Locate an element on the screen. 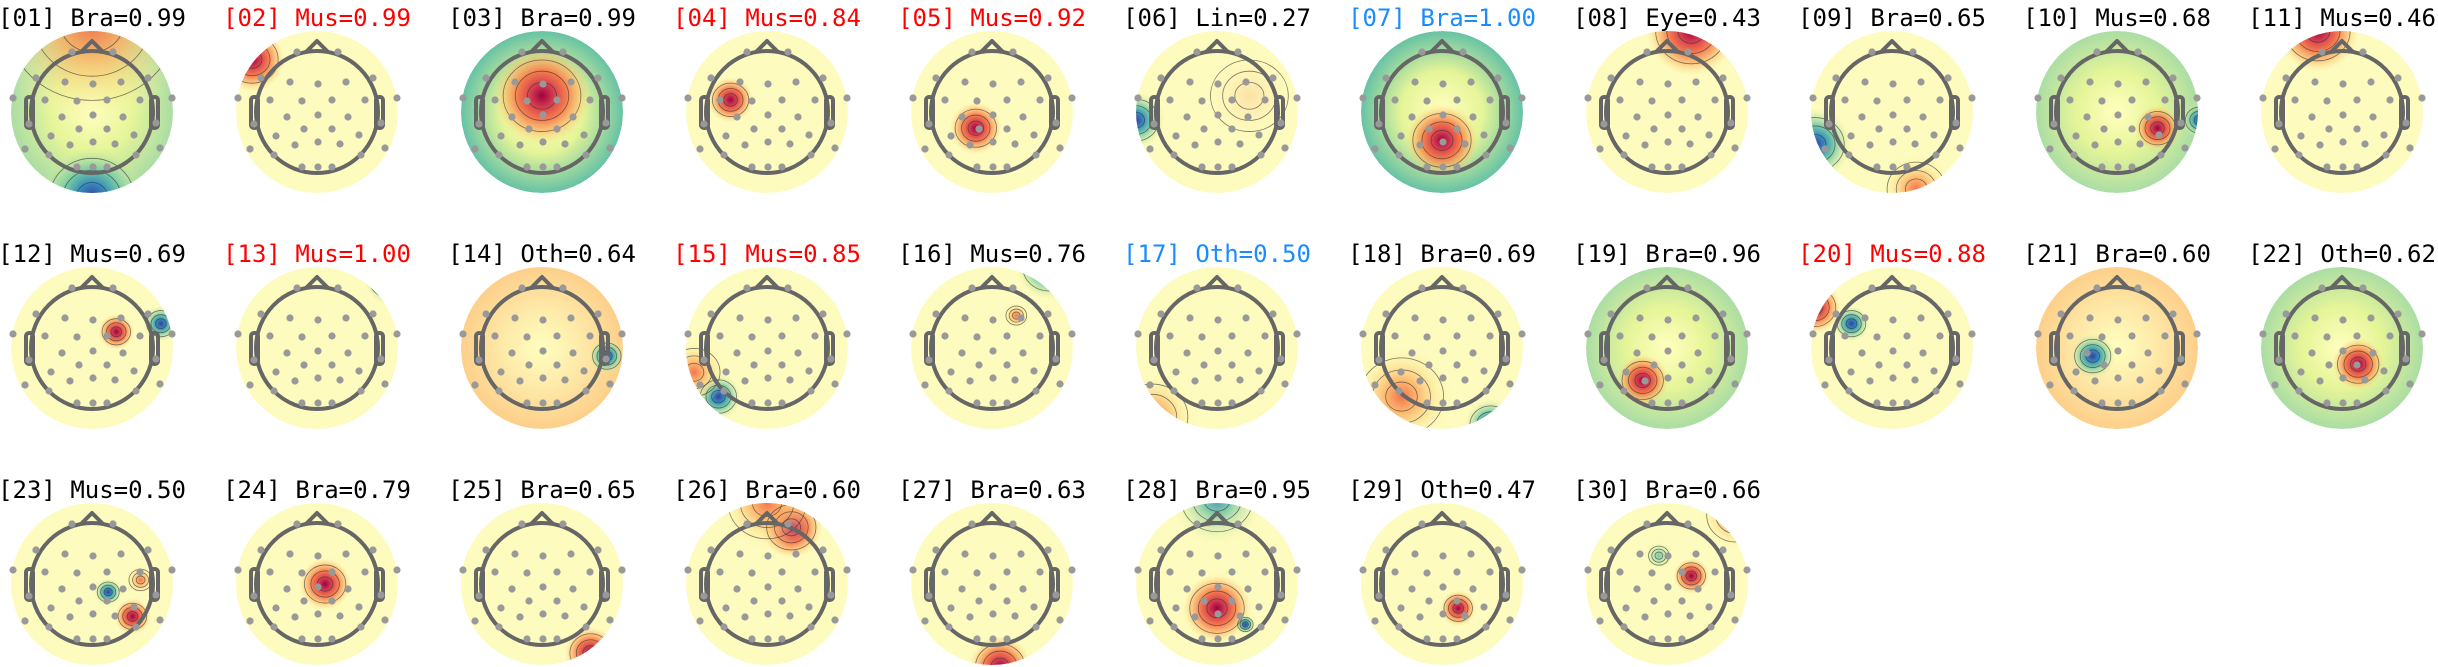 This screenshot has width=2438, height=667. left-ear-icon is located at coordinates (704, 584).